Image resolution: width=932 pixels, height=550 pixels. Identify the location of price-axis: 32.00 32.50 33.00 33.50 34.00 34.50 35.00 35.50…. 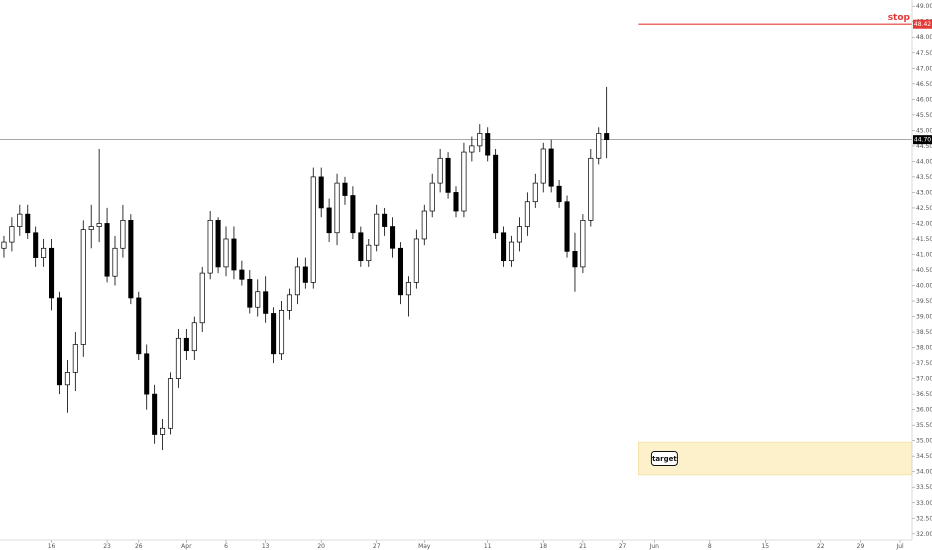
(921, 270).